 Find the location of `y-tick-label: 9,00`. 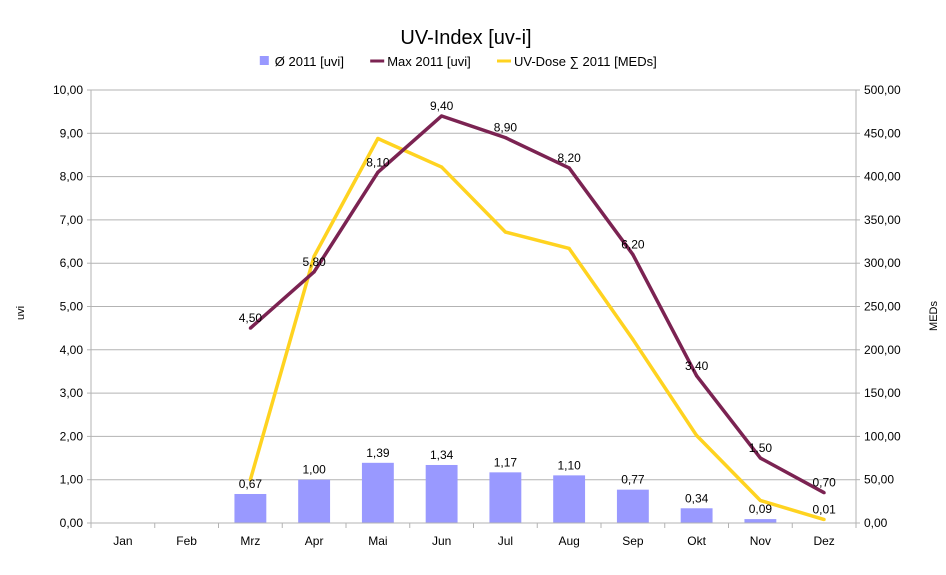

y-tick-label: 9,00 is located at coordinates (72, 133).